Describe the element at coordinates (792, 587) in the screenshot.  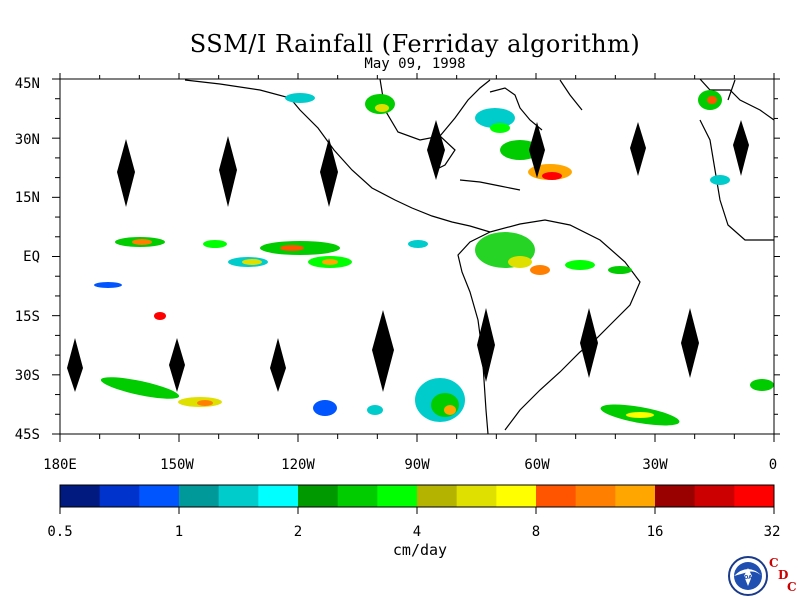
I see `cdc-letter-c2: C` at that location.